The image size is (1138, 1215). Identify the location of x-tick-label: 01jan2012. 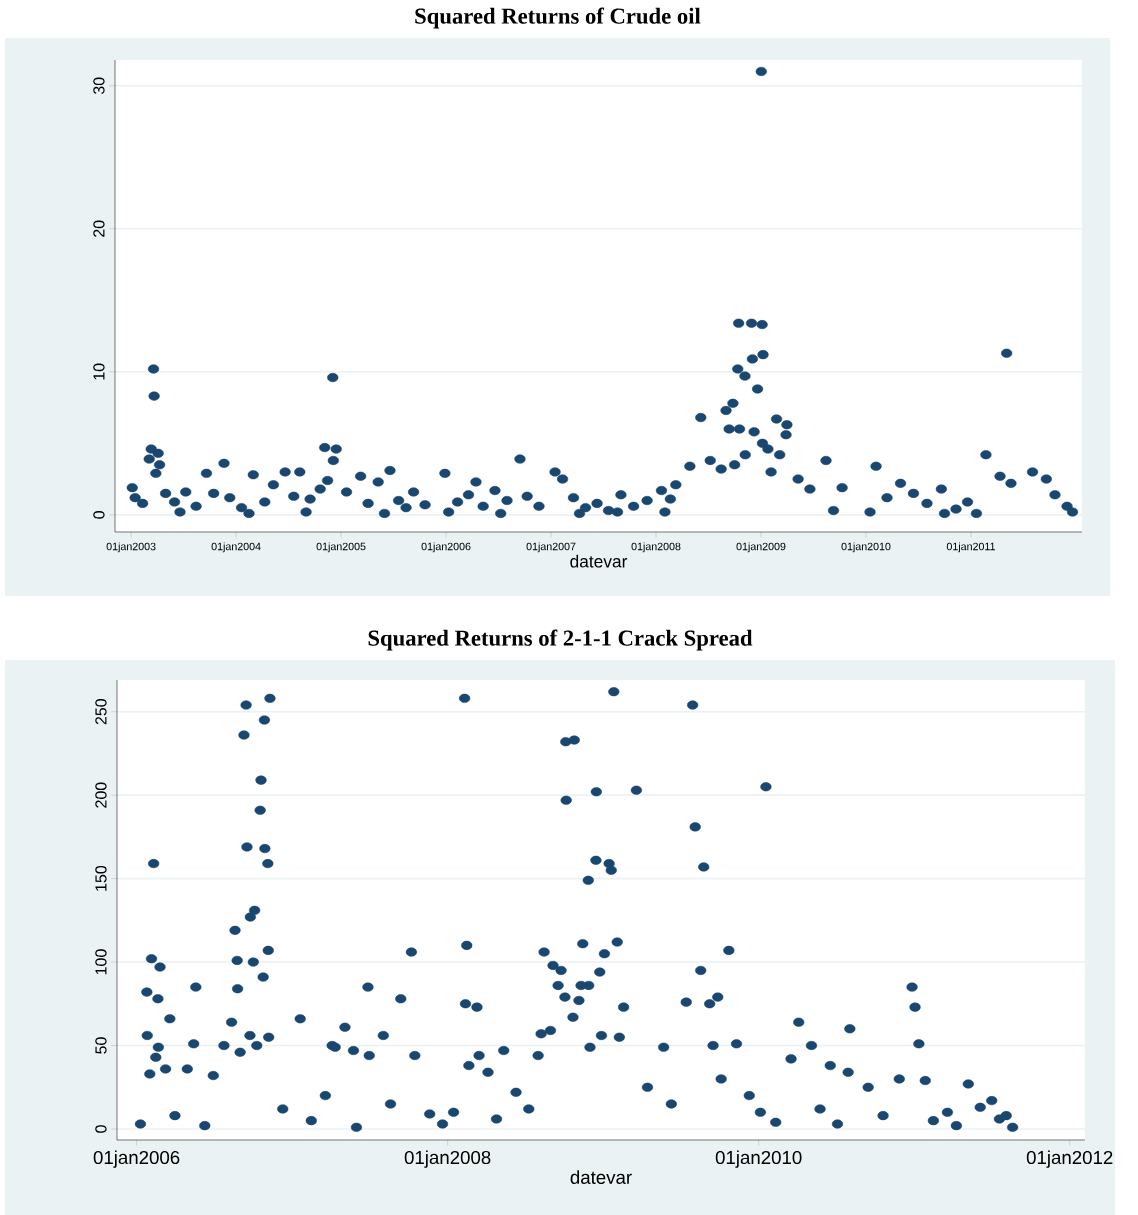
(1069, 1159).